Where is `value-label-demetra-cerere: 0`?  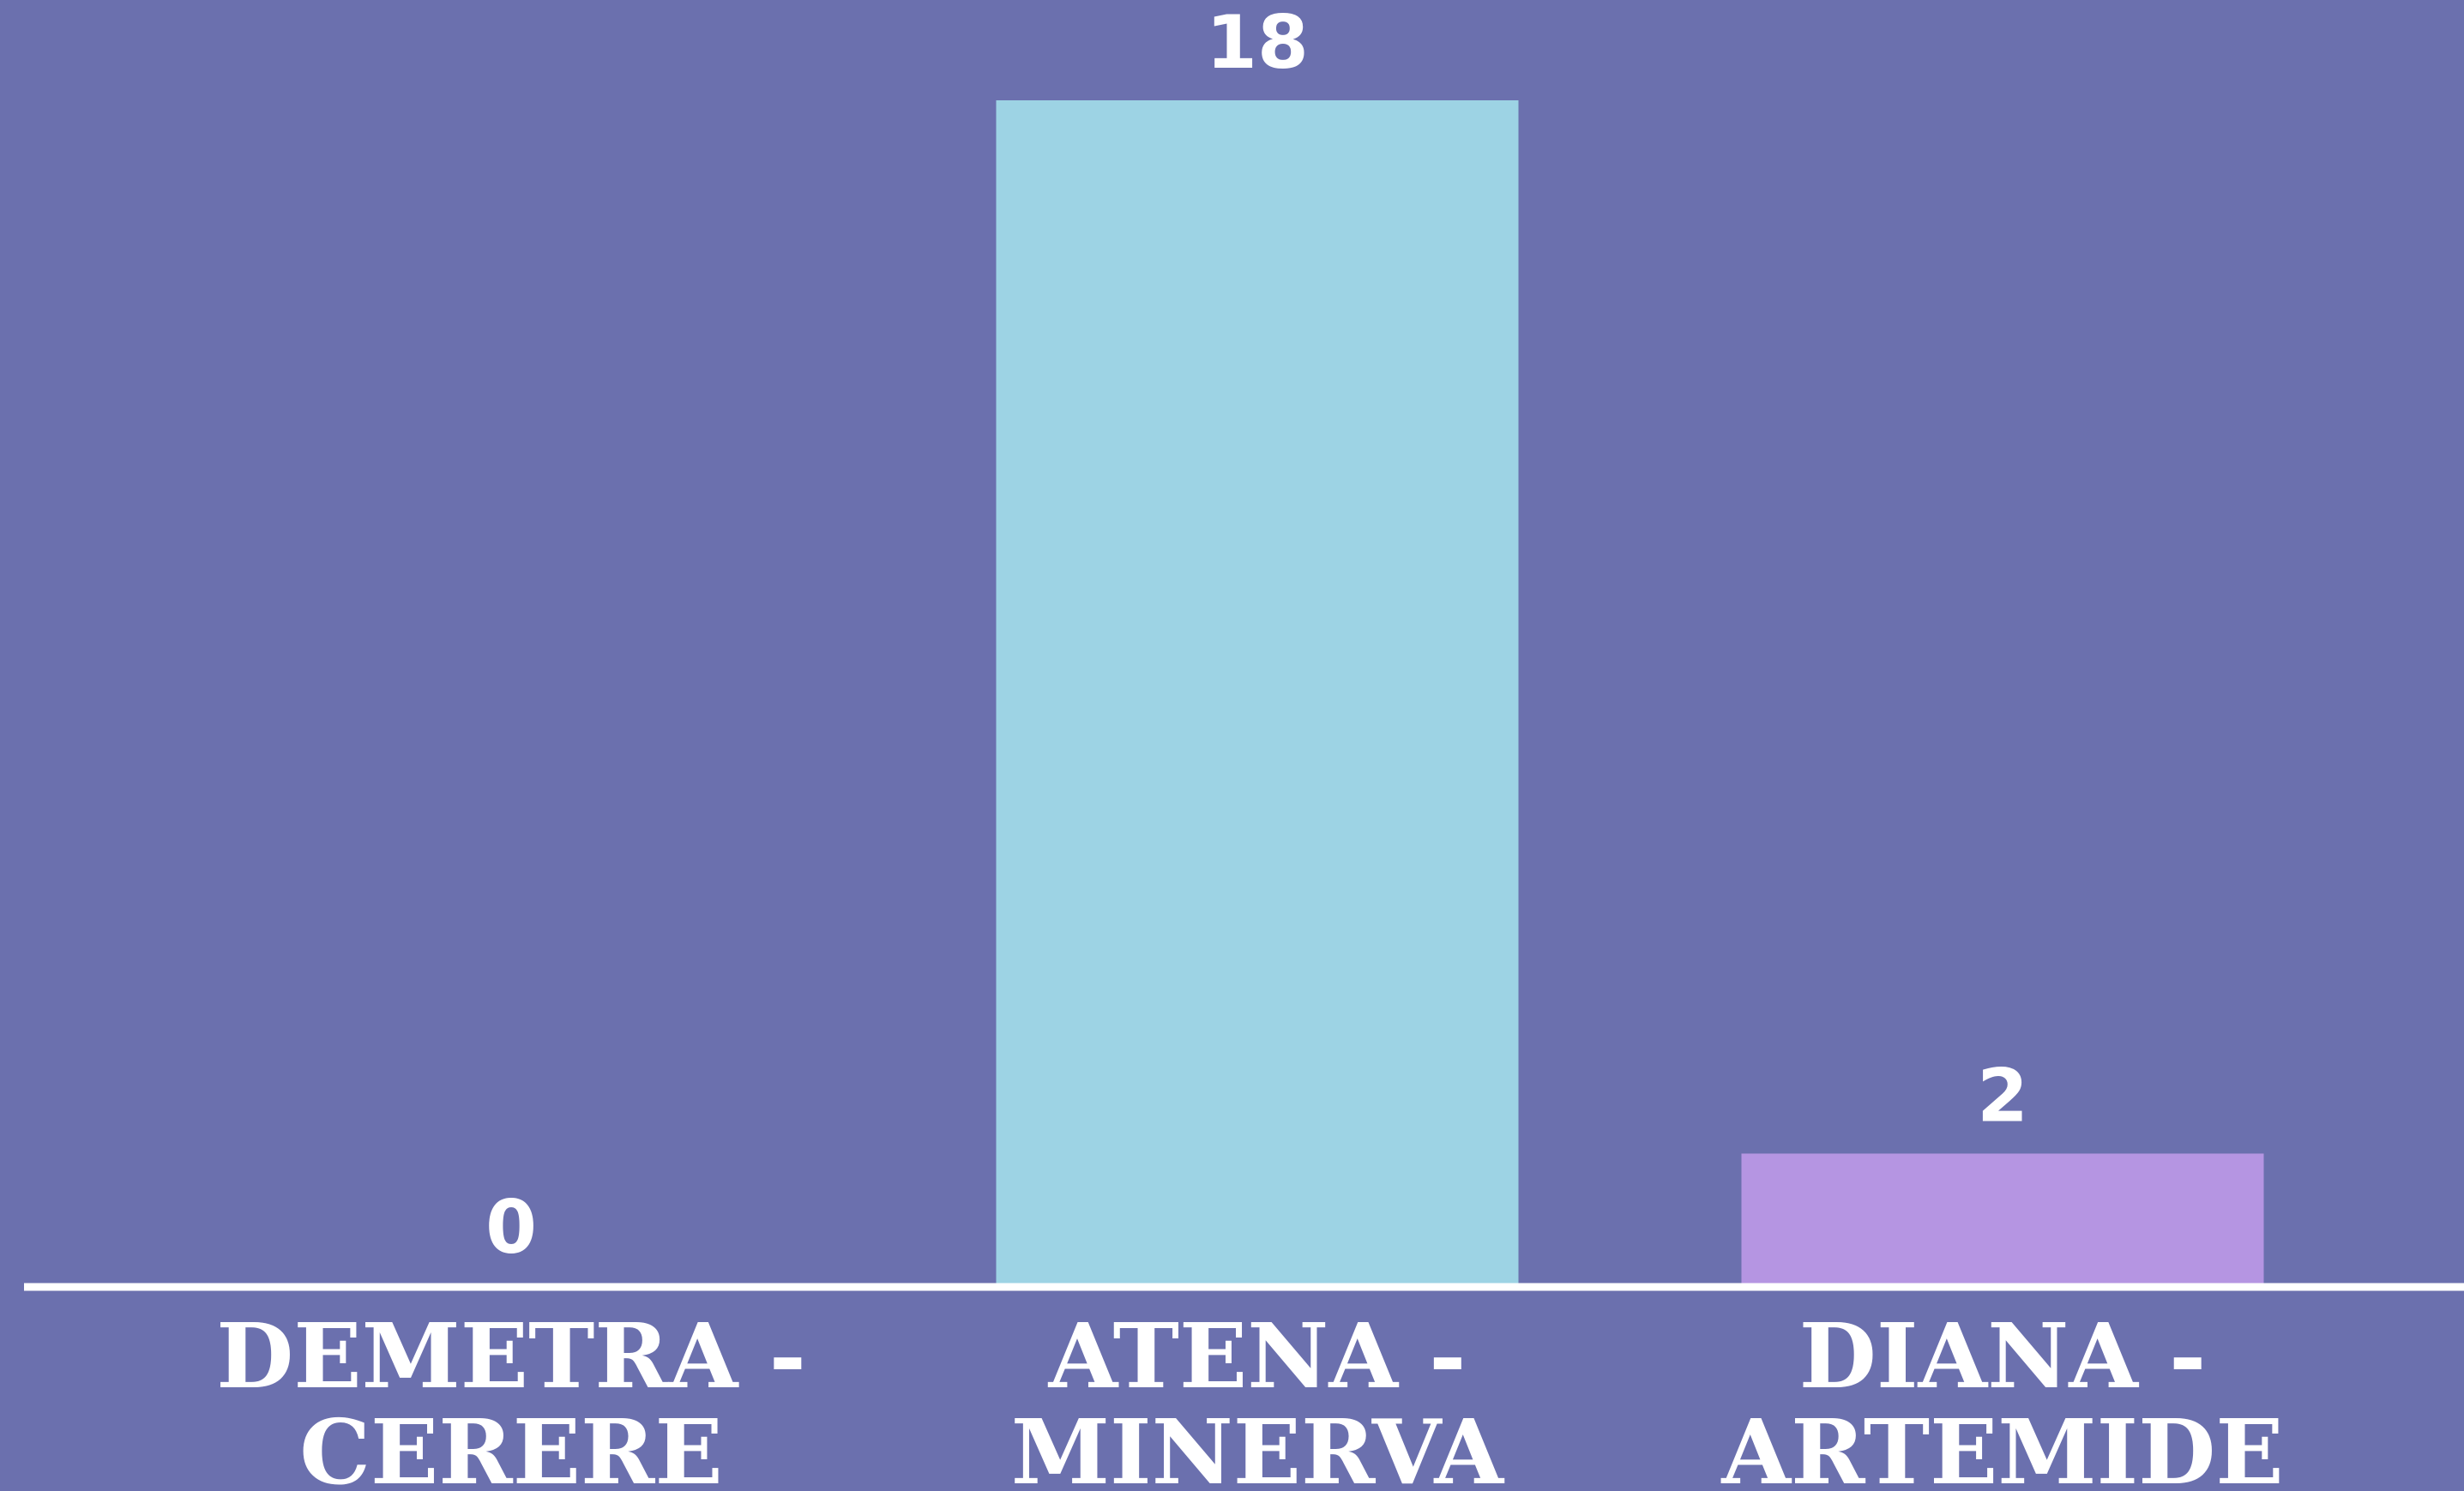 value-label-demetra-cerere: 0 is located at coordinates (511, 1228).